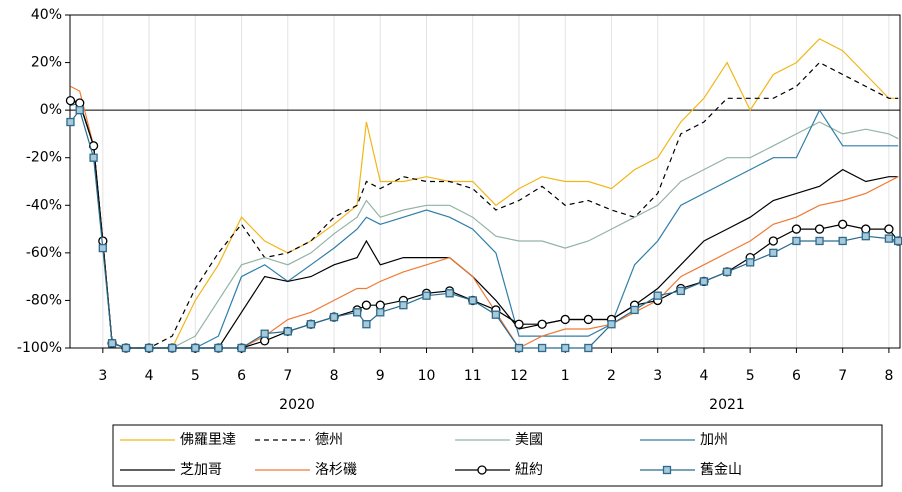  What do you see at coordinates (44, 158) in the screenshot?
I see `y-tick-label: -20%` at bounding box center [44, 158].